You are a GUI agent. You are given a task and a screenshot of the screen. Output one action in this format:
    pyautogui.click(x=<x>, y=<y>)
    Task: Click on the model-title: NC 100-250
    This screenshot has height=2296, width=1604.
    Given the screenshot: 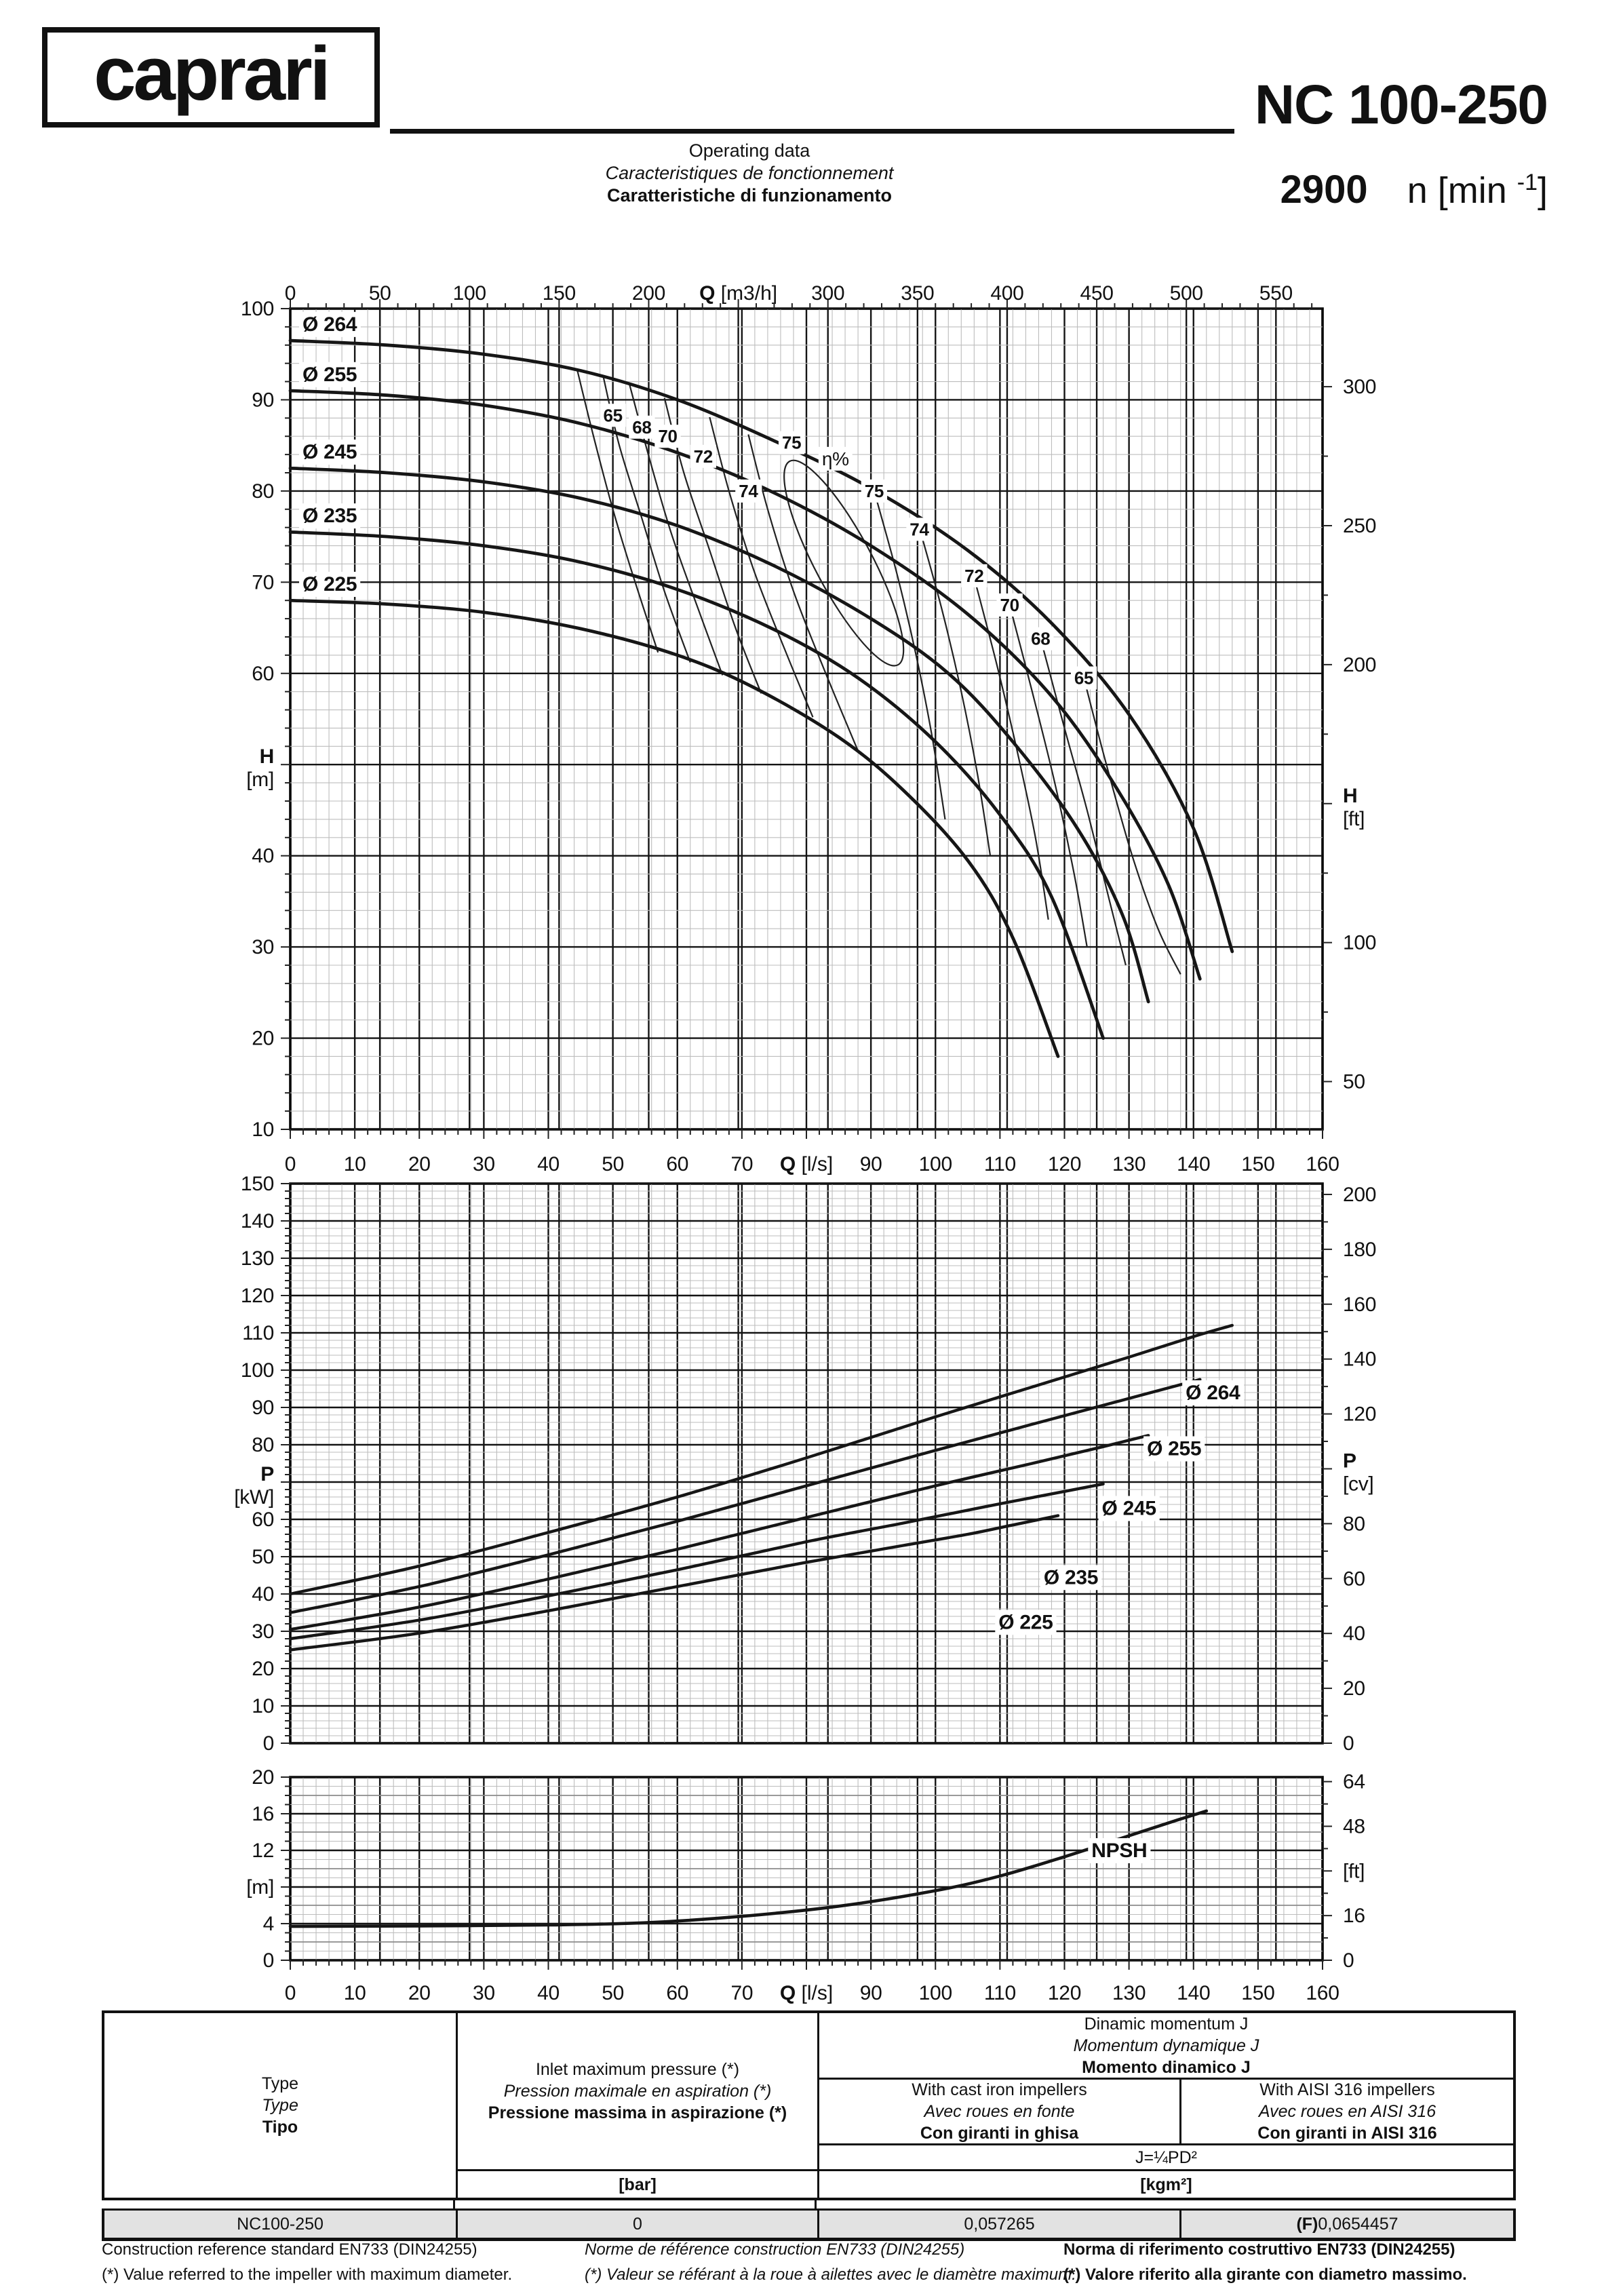 What is the action you would take?
    pyautogui.click(x=1401, y=105)
    